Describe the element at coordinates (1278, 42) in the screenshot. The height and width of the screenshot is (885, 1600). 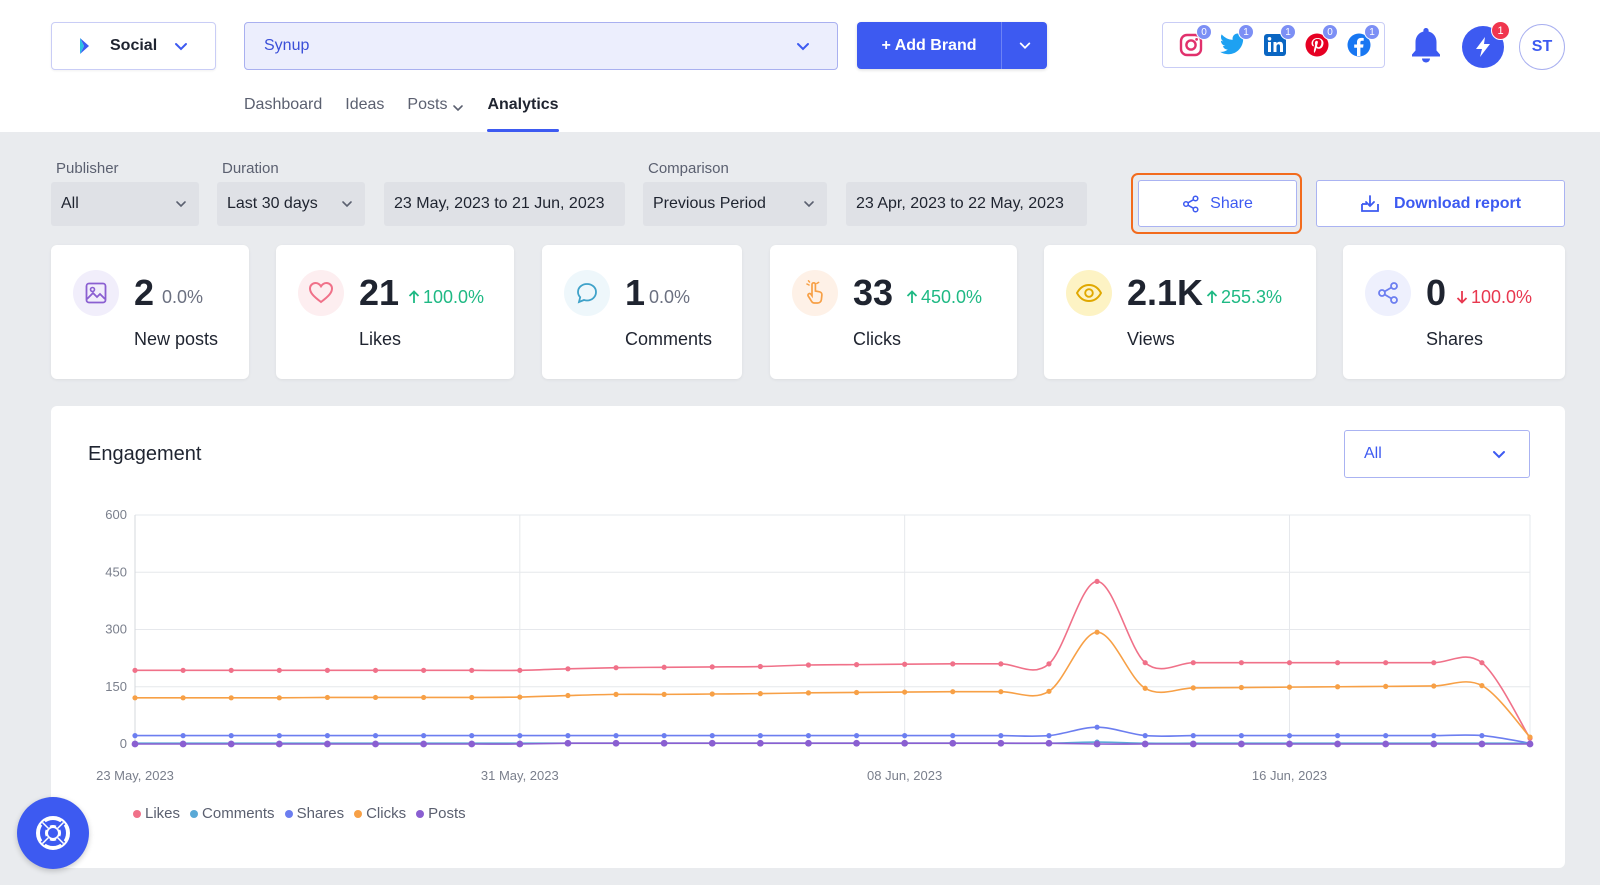
I see `linkedin-account: 1` at that location.